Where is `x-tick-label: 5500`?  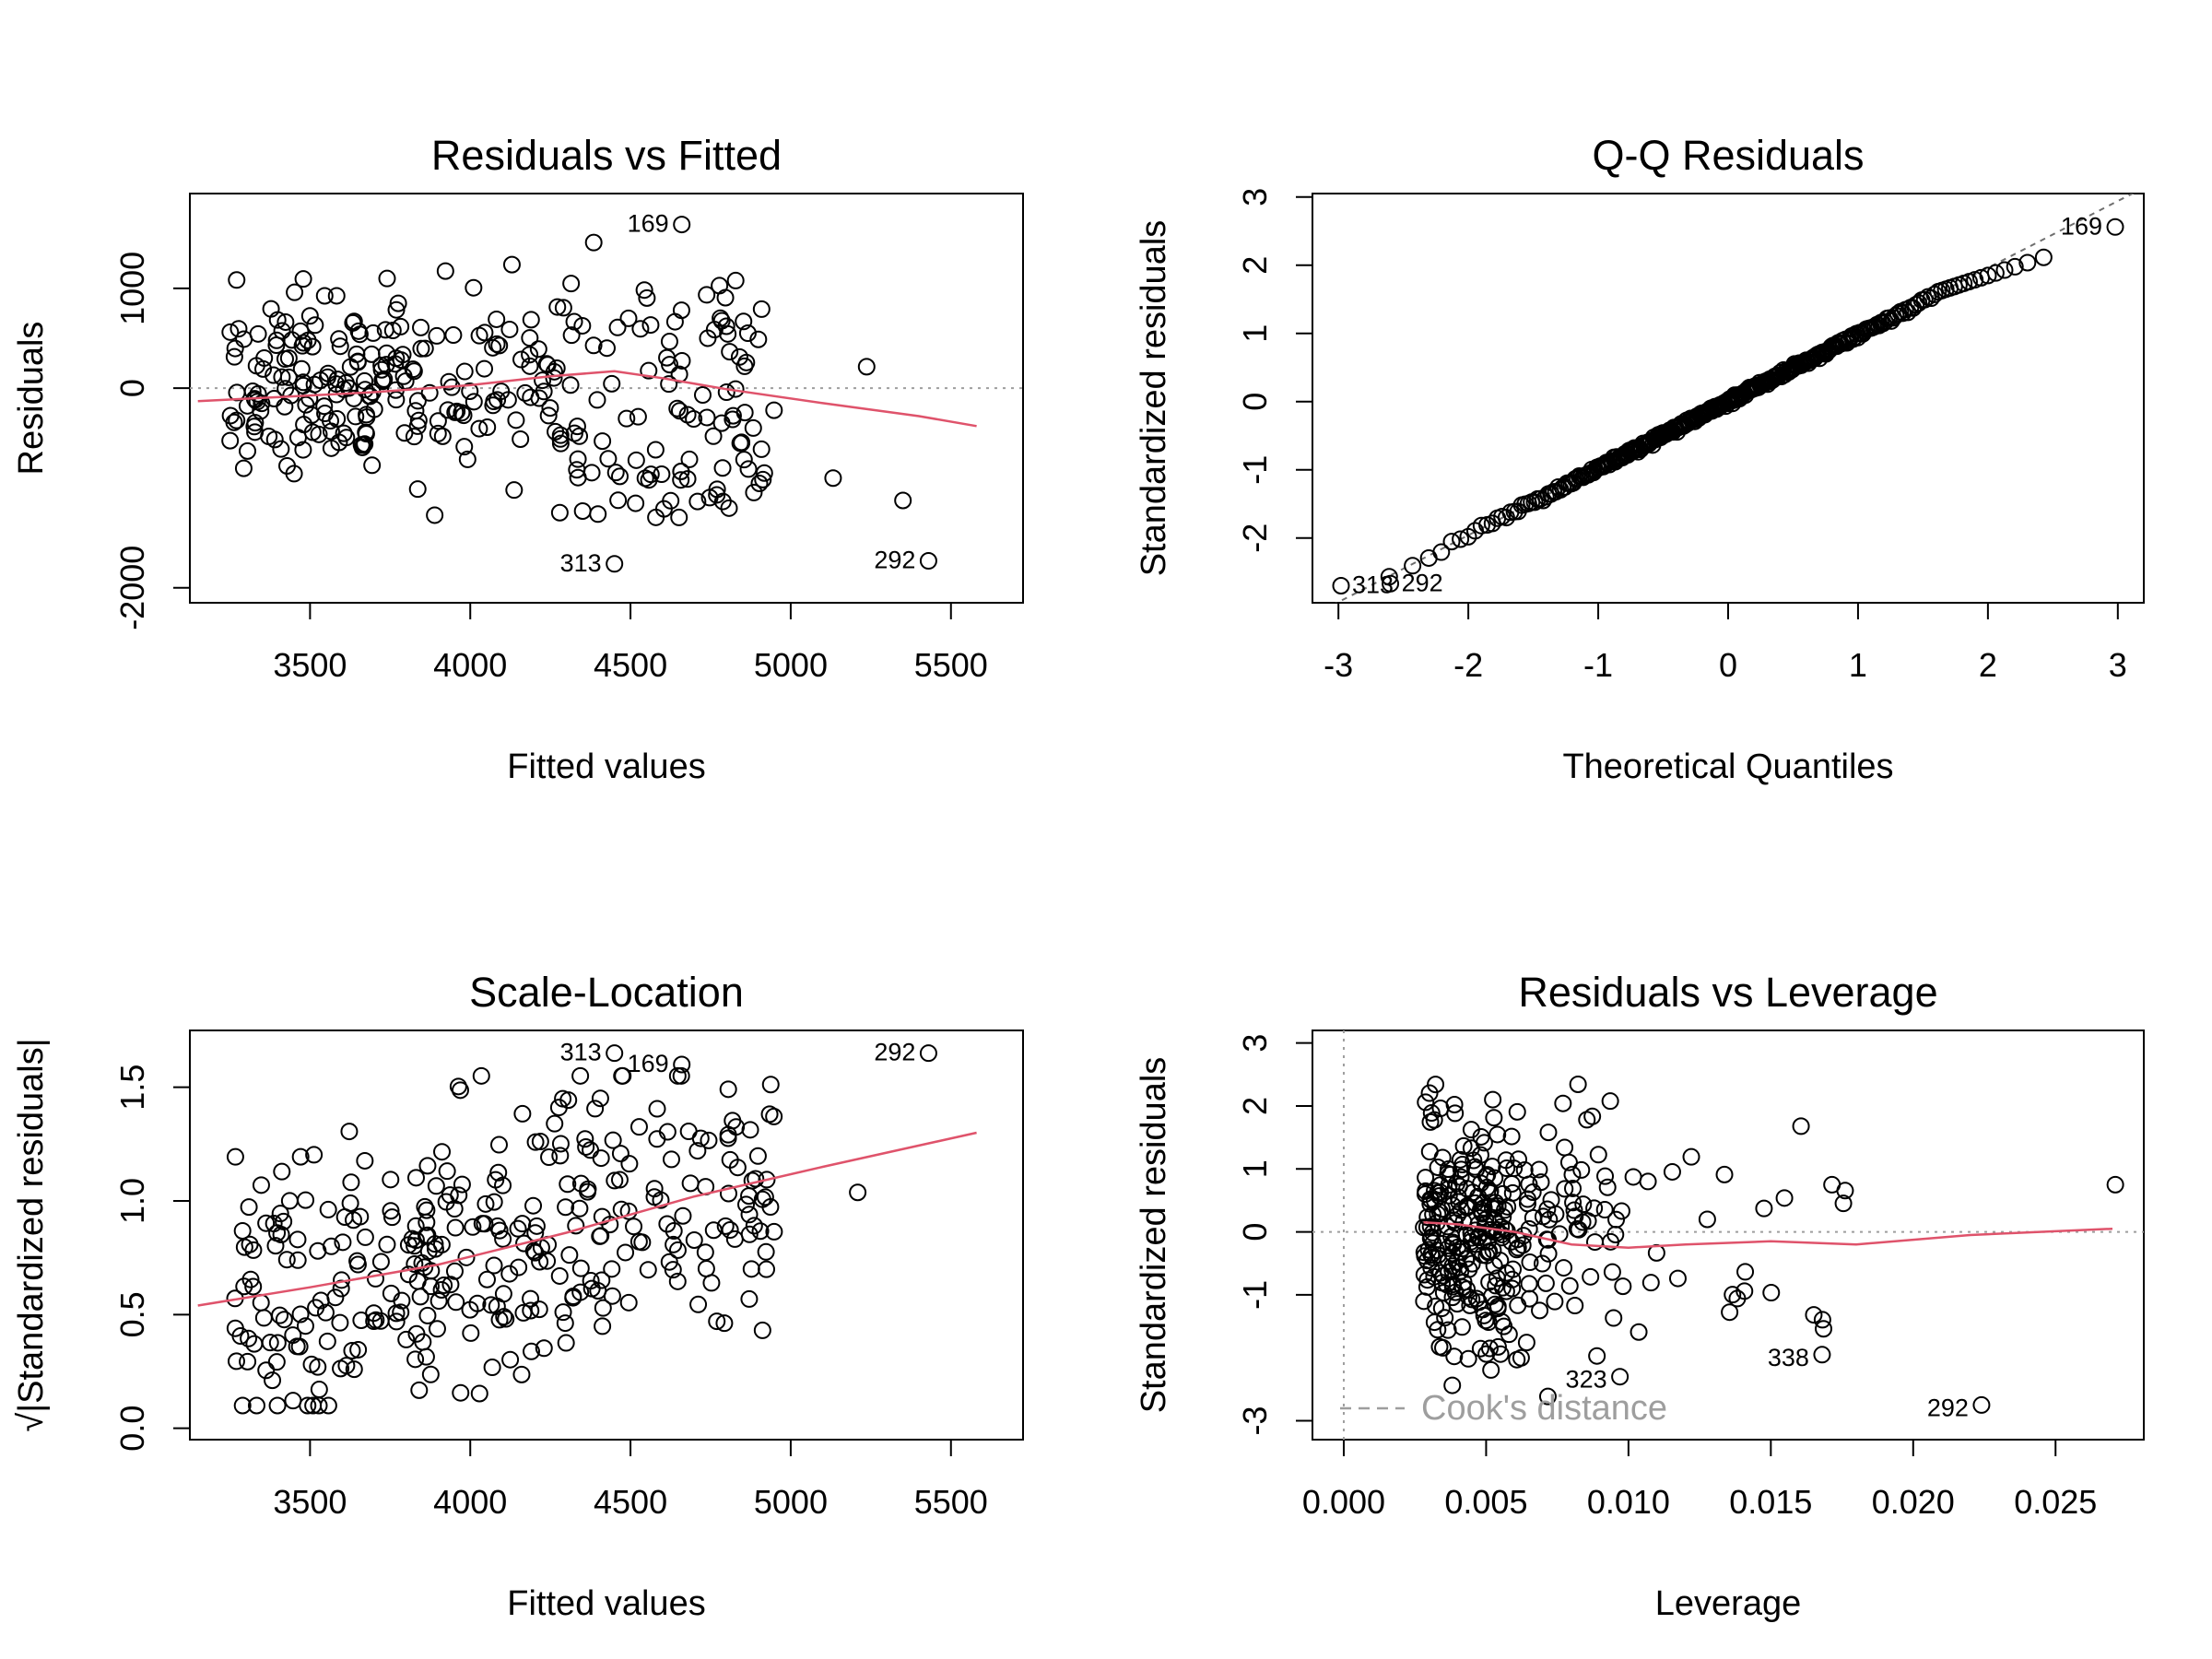
x-tick-label: 5500 is located at coordinates (951, 665).